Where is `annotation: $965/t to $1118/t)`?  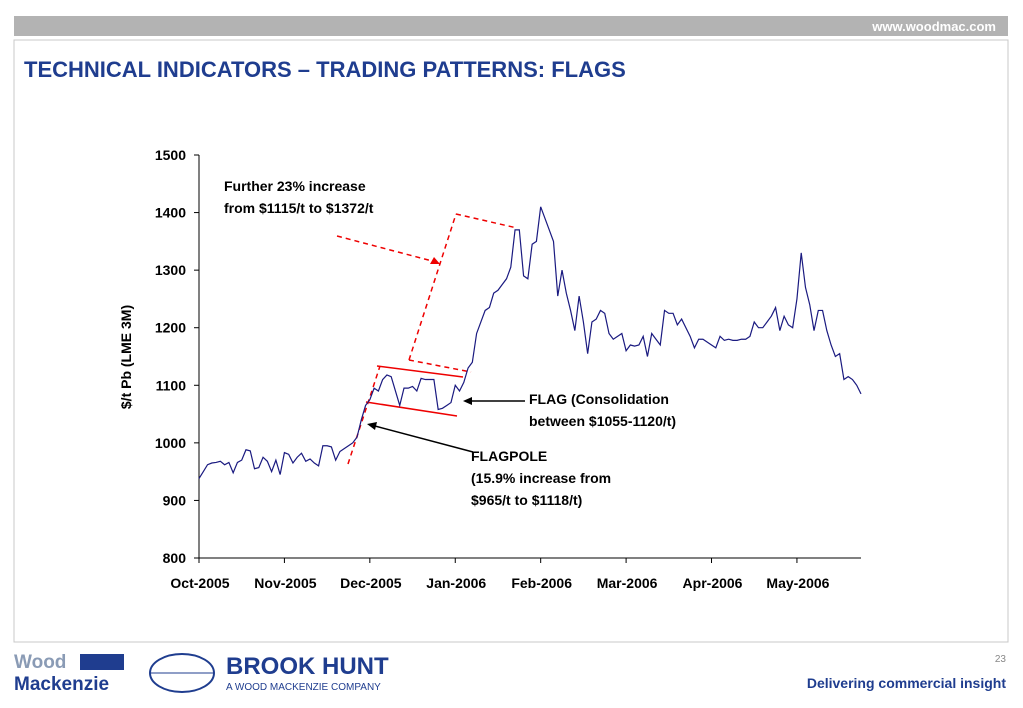 annotation: $965/t to $1118/t) is located at coordinates (526, 500).